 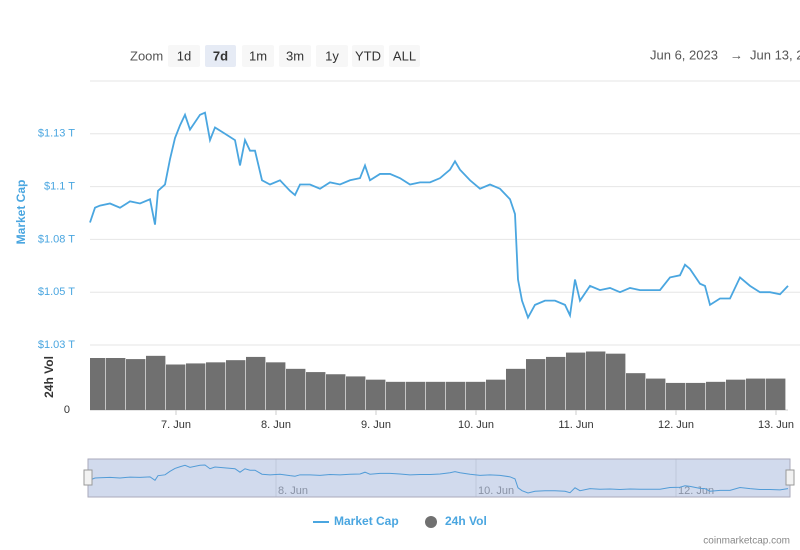 I want to click on zoom-button: ALL, so click(x=404, y=56).